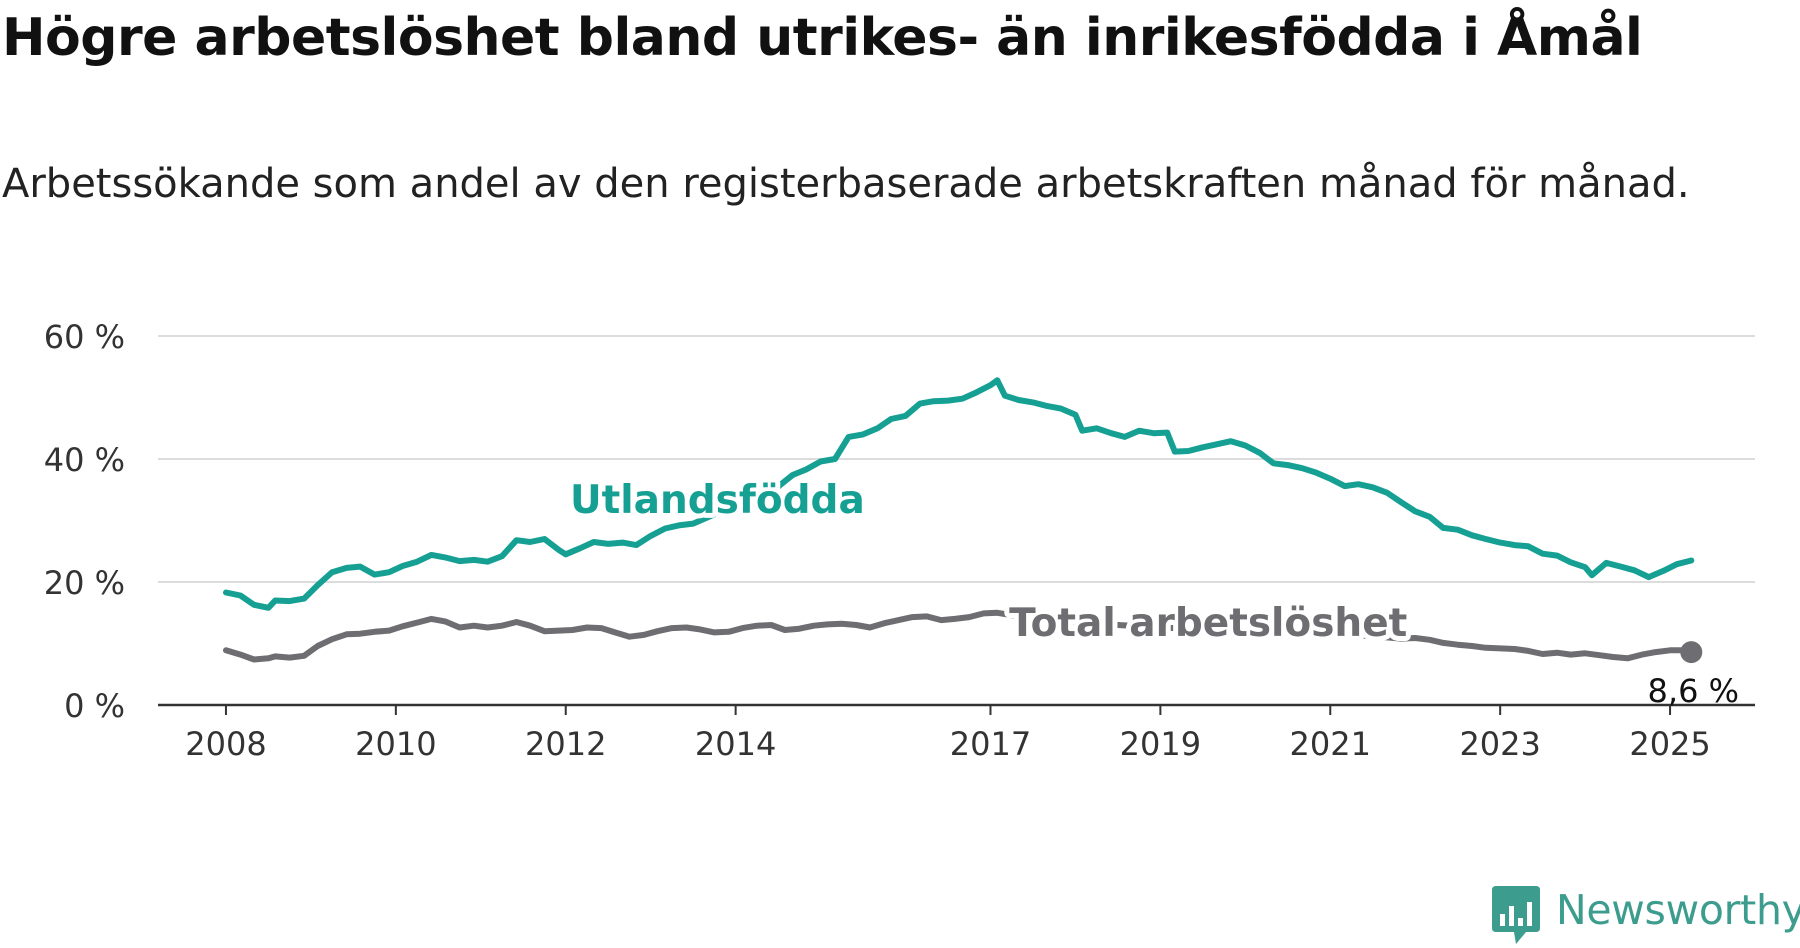 This screenshot has width=1800, height=948. I want to click on series-label-utlandsfodda: Utlandsfödda, so click(717, 500).